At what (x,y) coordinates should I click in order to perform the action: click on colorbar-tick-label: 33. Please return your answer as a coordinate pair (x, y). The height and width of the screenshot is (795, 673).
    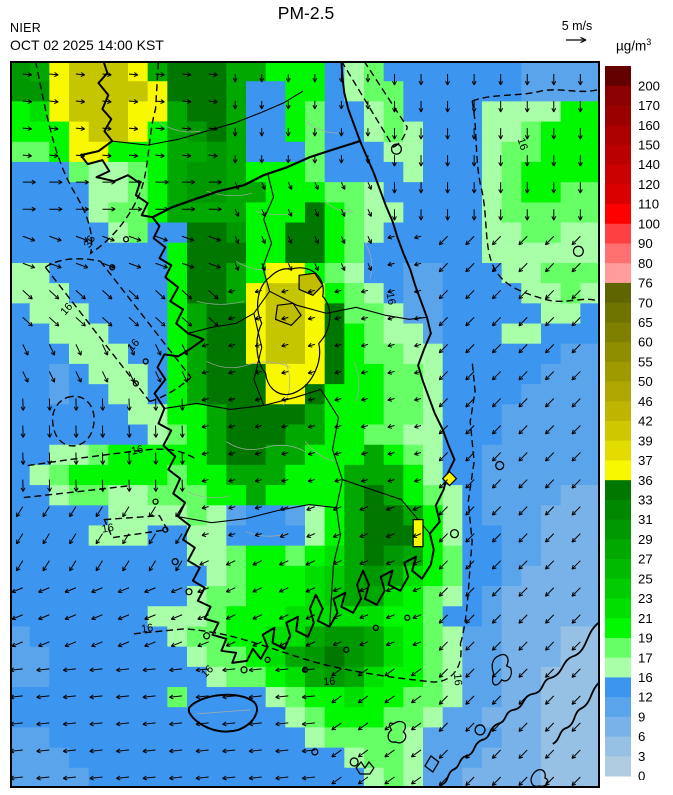
    Looking at the image, I should click on (645, 499).